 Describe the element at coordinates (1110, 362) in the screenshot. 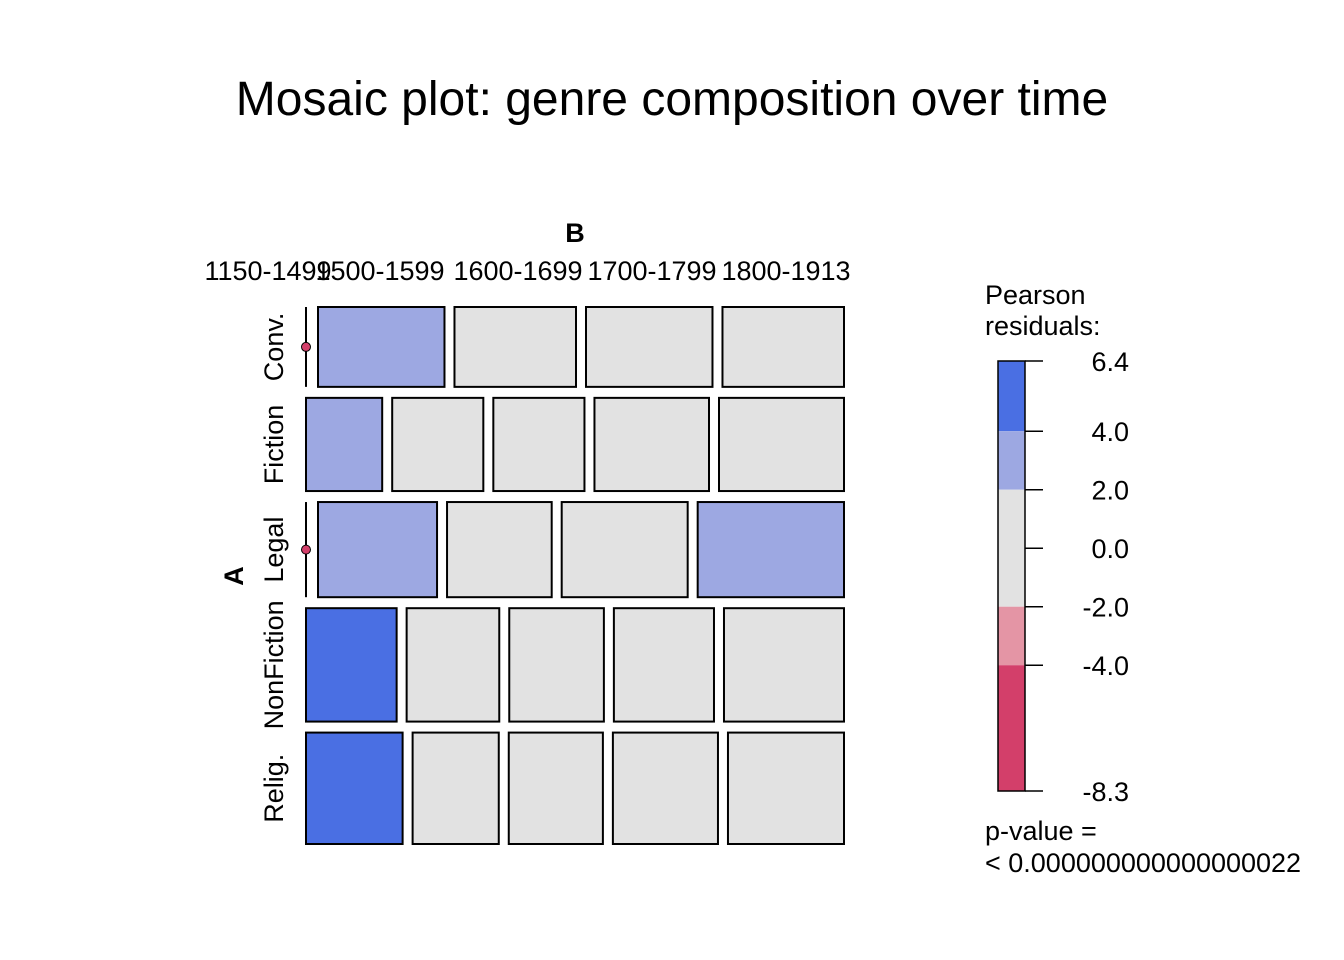

I see `legend-tick-label: 6.4` at that location.